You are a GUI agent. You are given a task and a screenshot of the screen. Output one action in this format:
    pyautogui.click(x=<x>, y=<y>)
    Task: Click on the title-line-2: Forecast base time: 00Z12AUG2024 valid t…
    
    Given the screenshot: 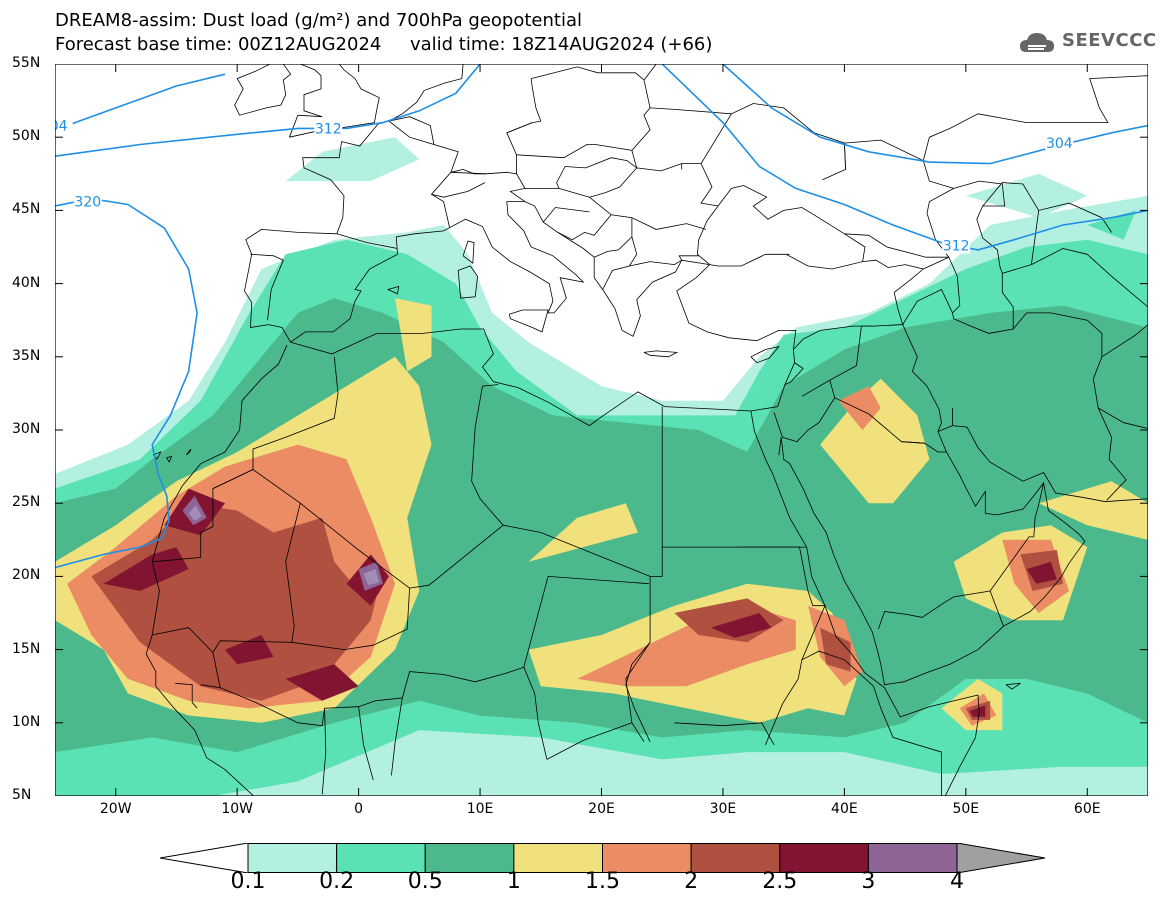 What is the action you would take?
    pyautogui.click(x=384, y=44)
    